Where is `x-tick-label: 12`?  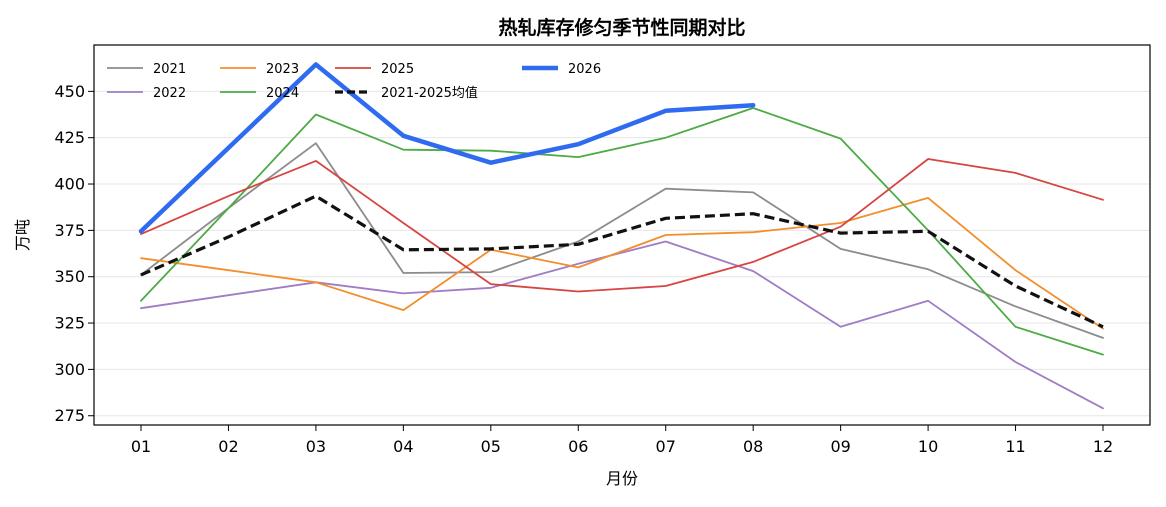
x-tick-label: 12 is located at coordinates (1103, 446).